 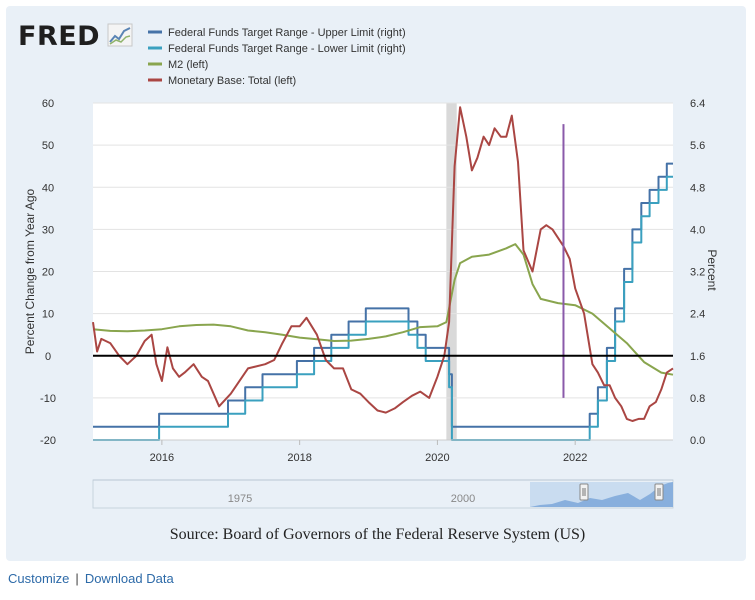 What do you see at coordinates (299, 458) in the screenshot?
I see `x-axis-tick-label: 2018` at bounding box center [299, 458].